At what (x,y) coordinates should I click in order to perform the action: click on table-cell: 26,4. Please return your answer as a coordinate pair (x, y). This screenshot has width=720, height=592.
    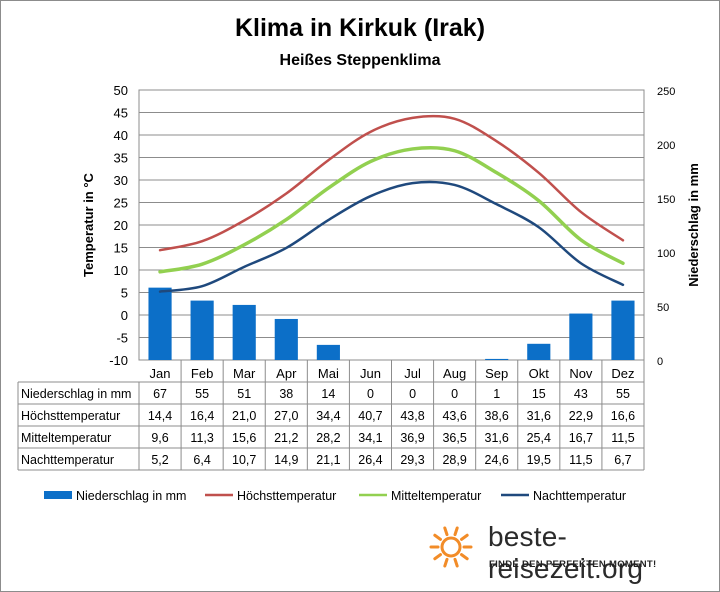
    Looking at the image, I should click on (370, 460).